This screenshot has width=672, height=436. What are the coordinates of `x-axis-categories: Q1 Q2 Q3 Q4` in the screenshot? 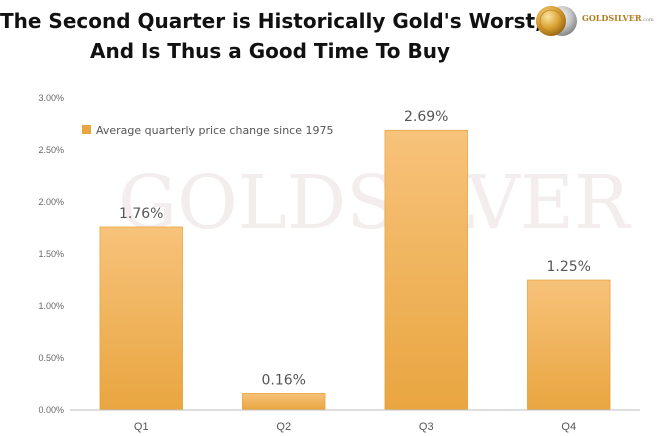 It's located at (355, 427).